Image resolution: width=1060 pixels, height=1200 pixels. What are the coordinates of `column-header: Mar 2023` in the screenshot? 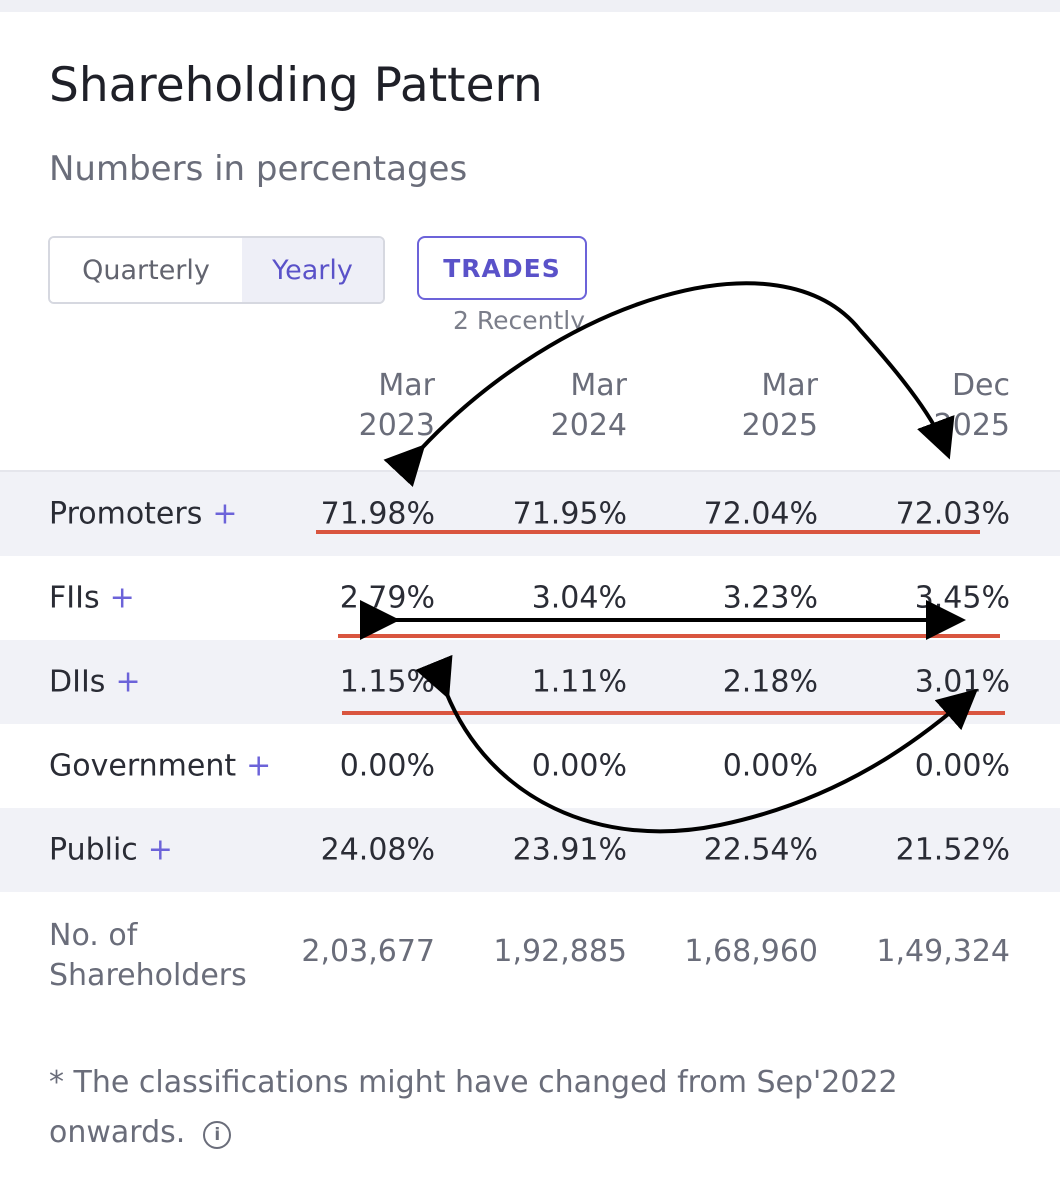 It's located at (345, 406).